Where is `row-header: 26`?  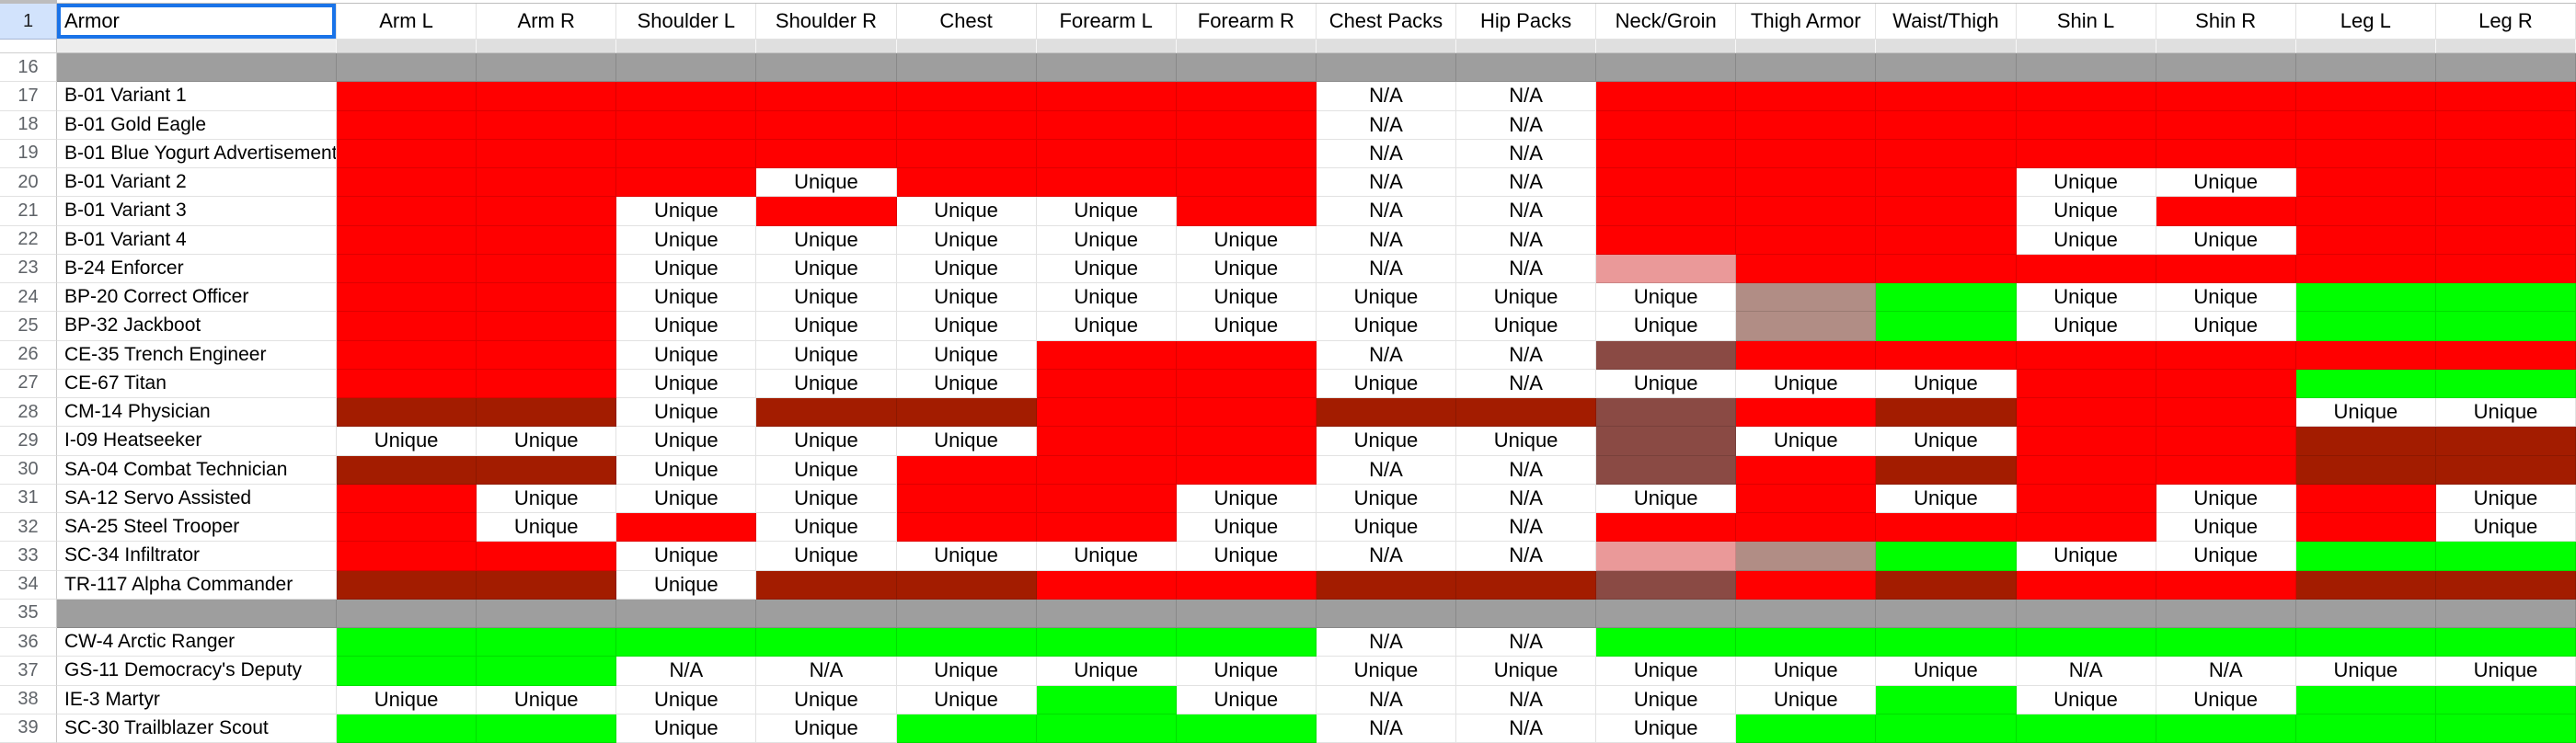 row-header: 26 is located at coordinates (28, 355).